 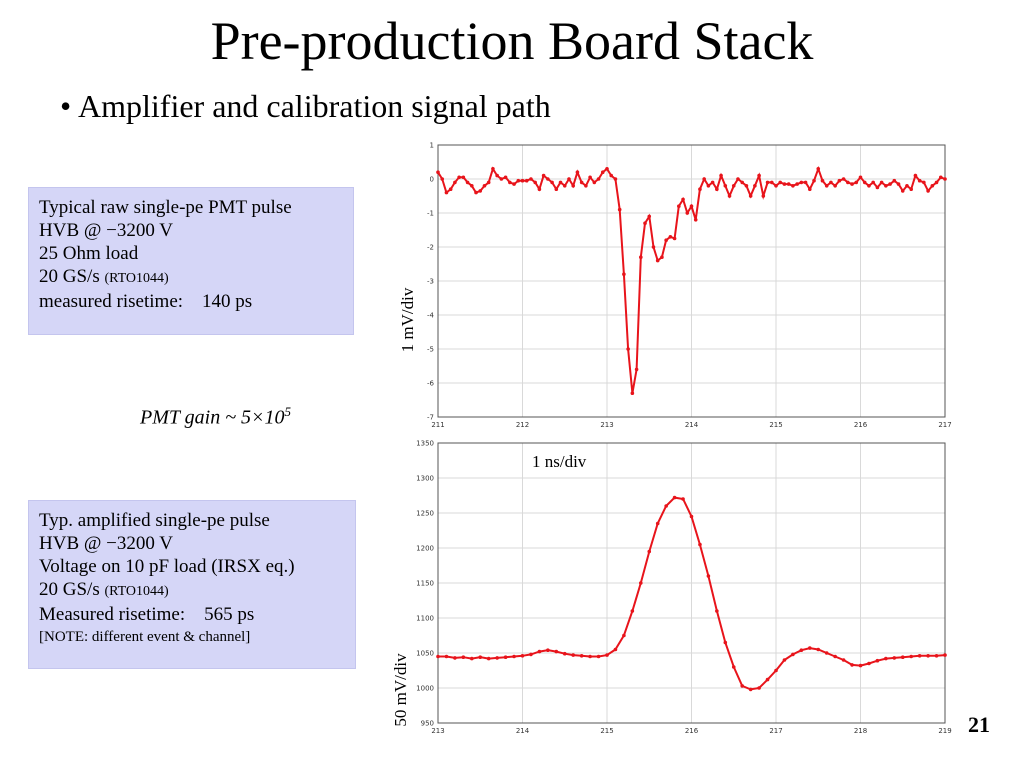 I want to click on top-chart-x-tick-label: 214, so click(x=692, y=425).